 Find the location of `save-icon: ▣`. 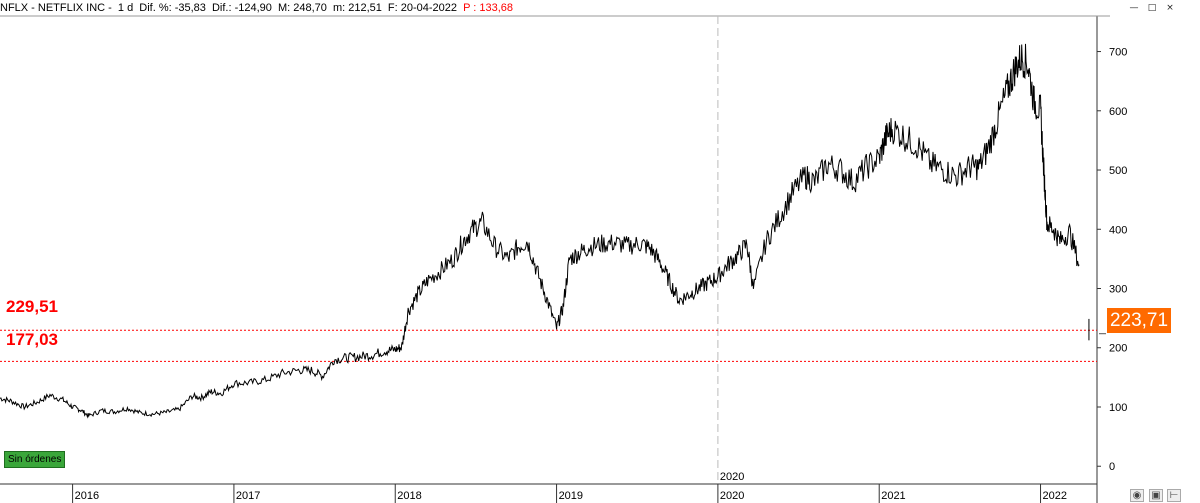

save-icon: ▣ is located at coordinates (1156, 495).